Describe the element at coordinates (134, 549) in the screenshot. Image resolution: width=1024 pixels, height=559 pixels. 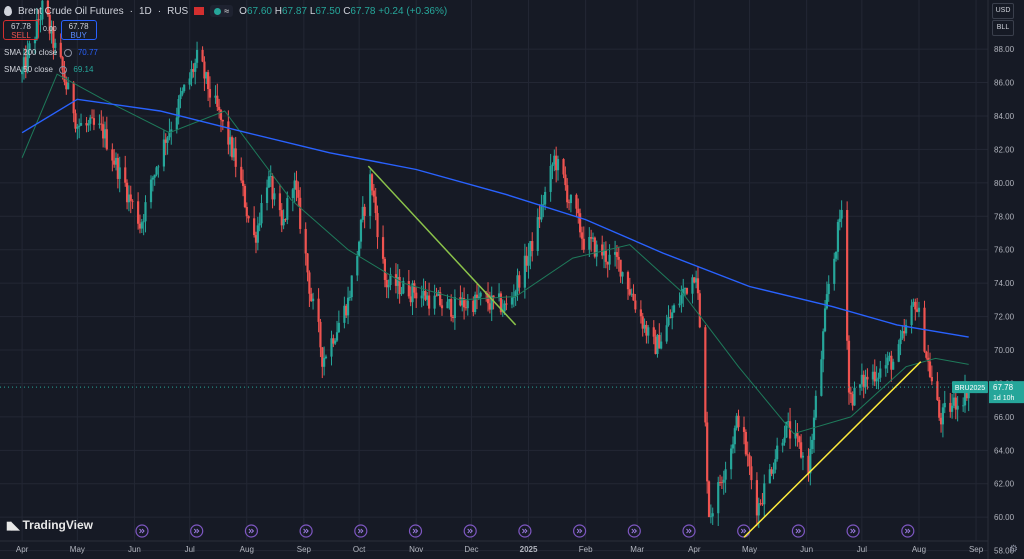
I see `x-tick-label: Jun` at that location.